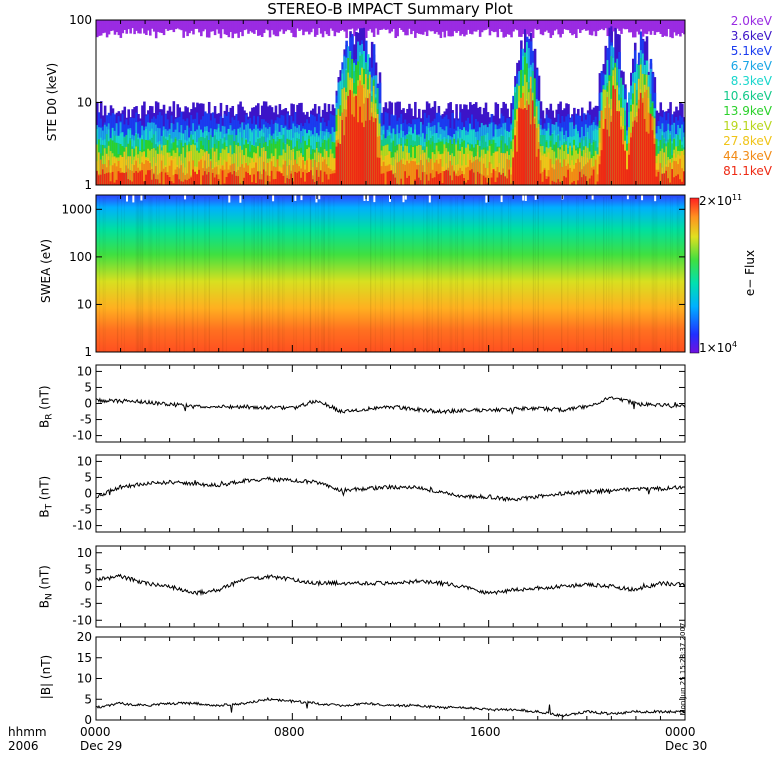 This screenshot has height=780, width=780. Describe the element at coordinates (751, 81) in the screenshot. I see `legend-entry-8-3kev: 8.3keV` at that location.